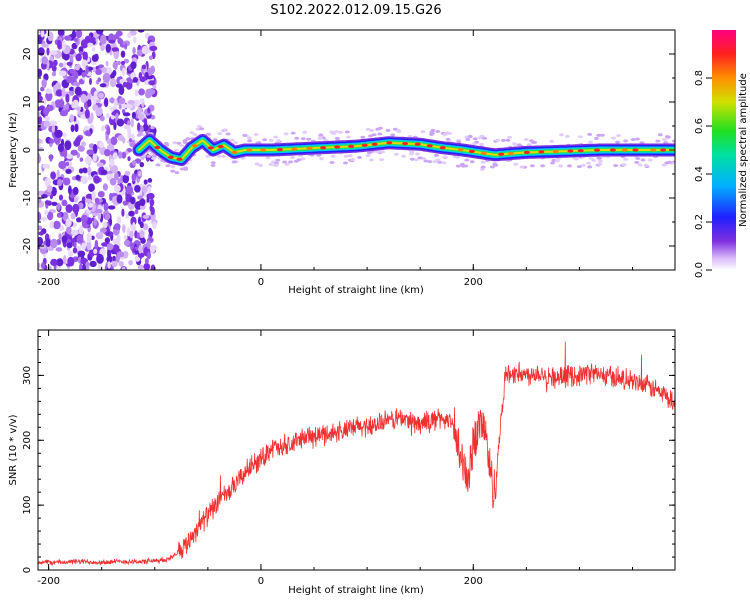 Image resolution: width=750 pixels, height=600 pixels. I want to click on colorbar-tick-label: 0.0, so click(699, 270).